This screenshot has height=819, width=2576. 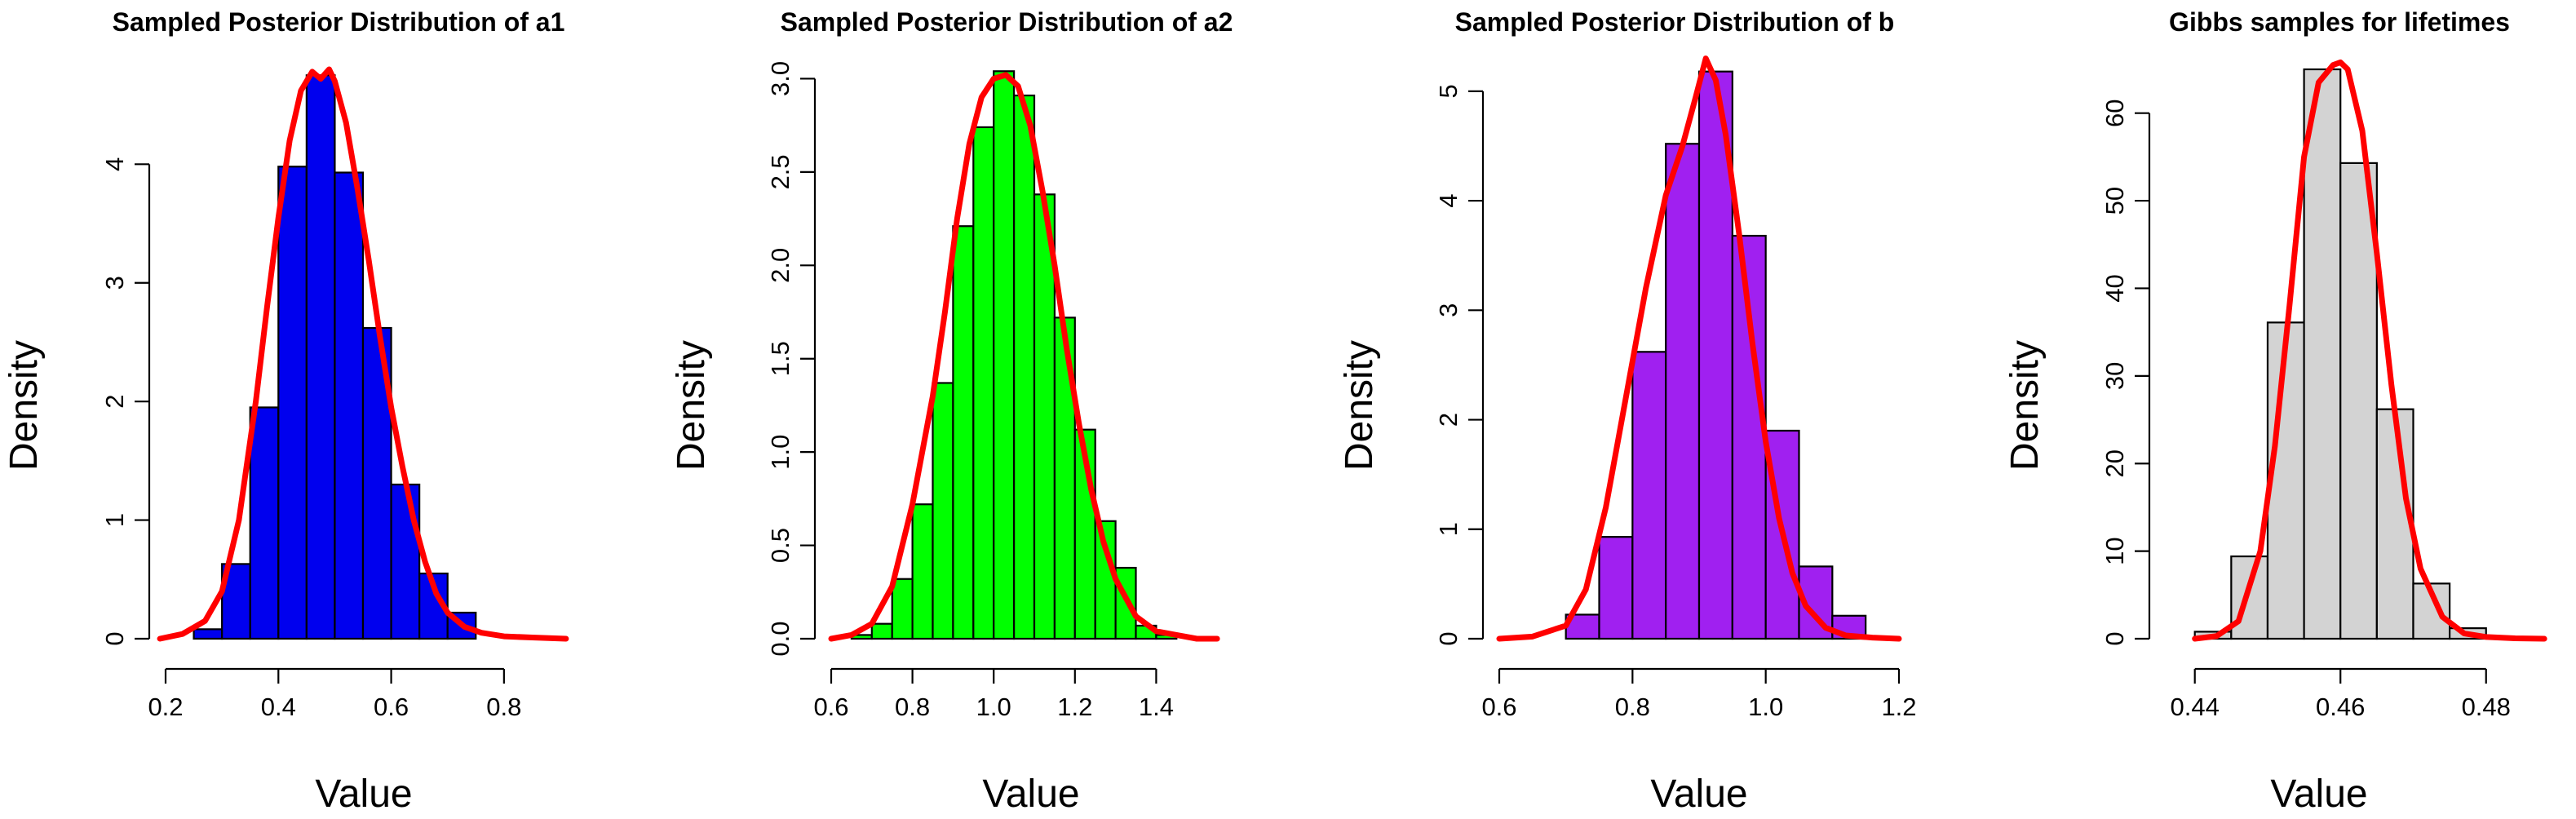 What do you see at coordinates (1007, 22) in the screenshot?
I see `chart-title: Sampled Posterior Distribution of a2` at bounding box center [1007, 22].